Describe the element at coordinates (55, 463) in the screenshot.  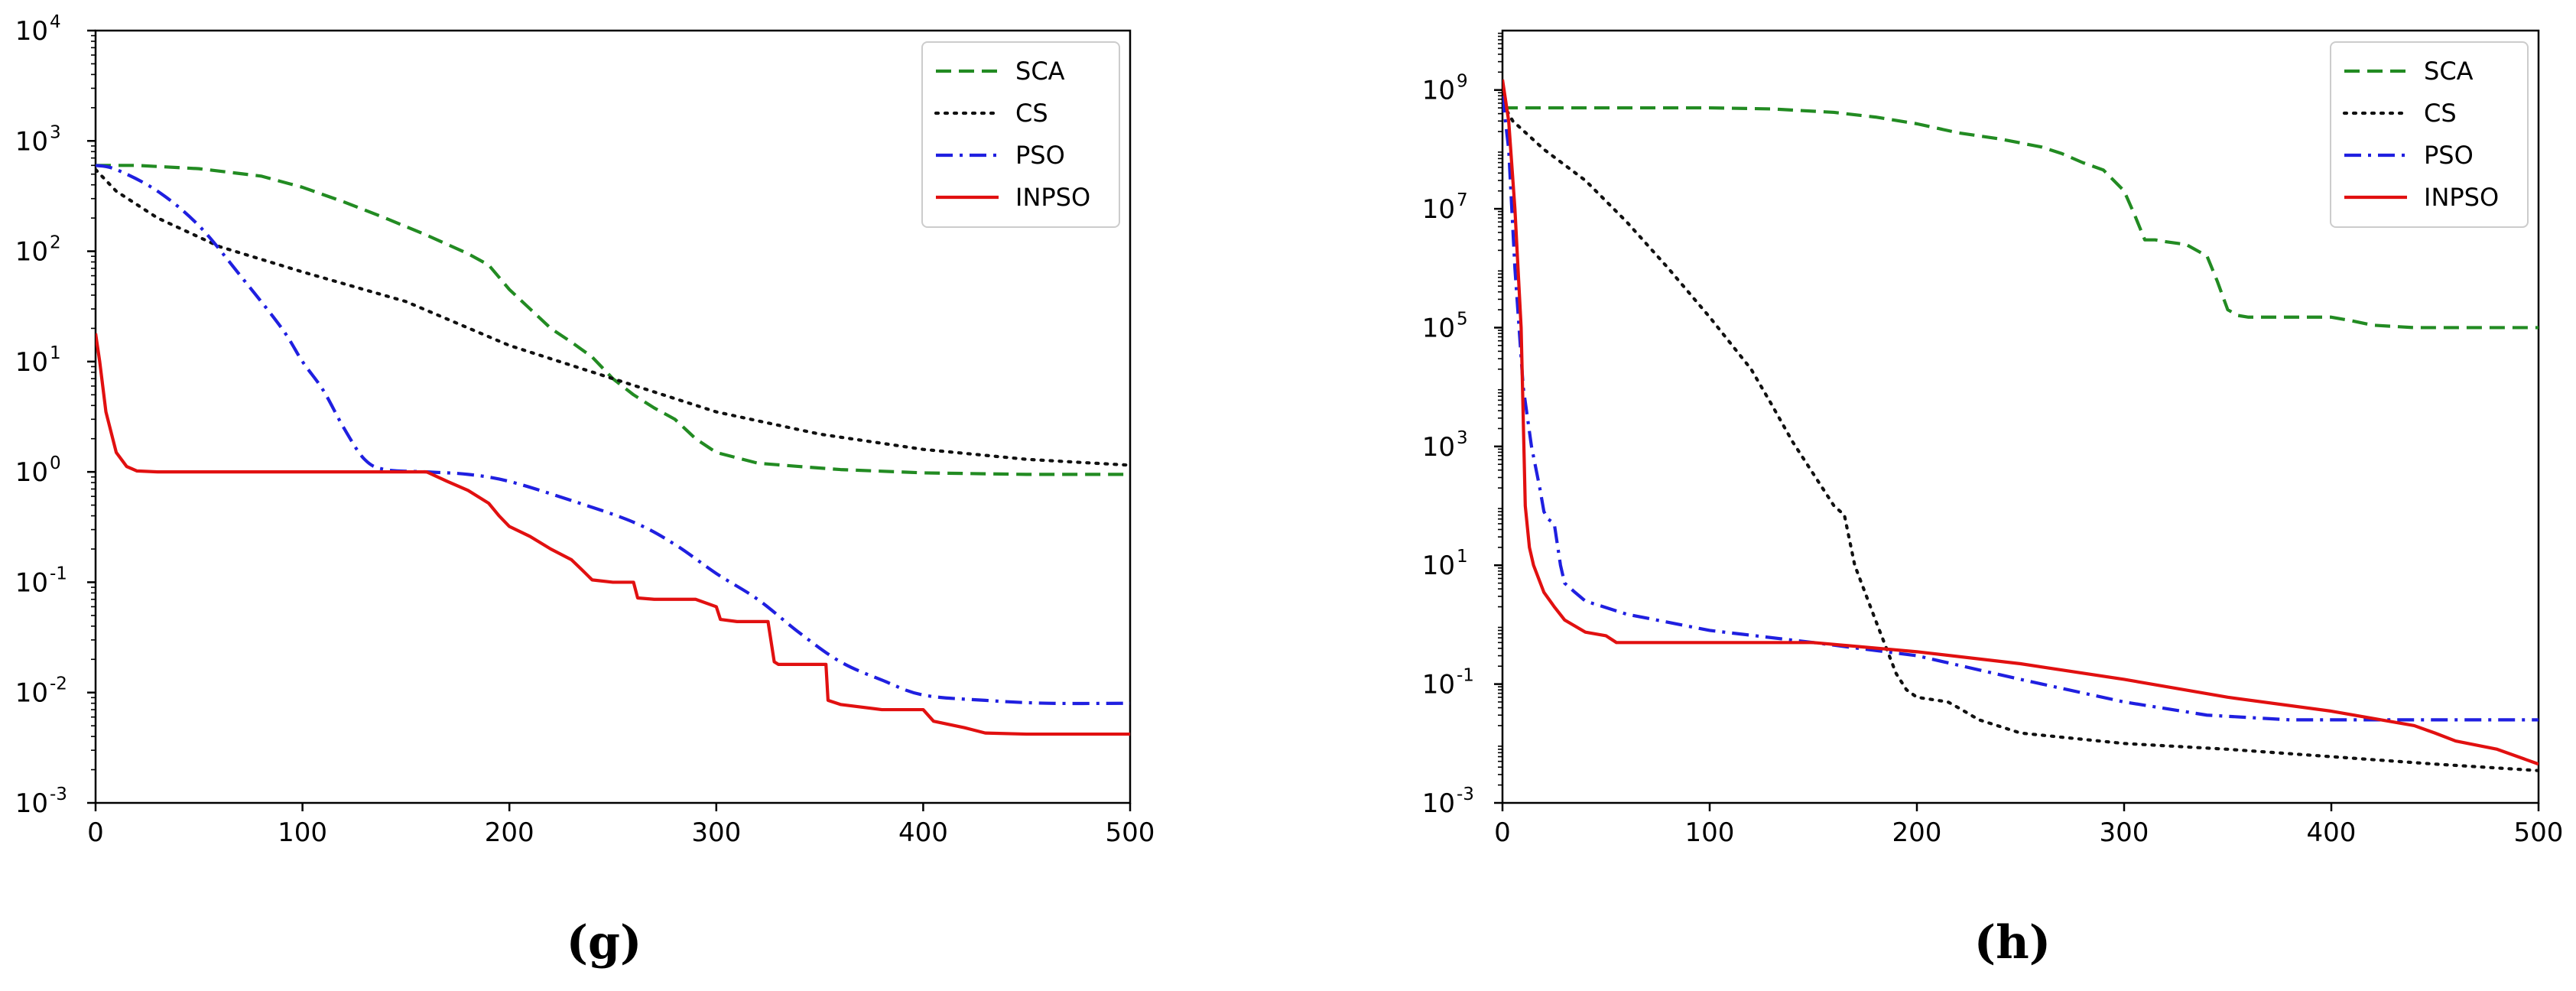
I see `y-tick-exponent: 0` at that location.